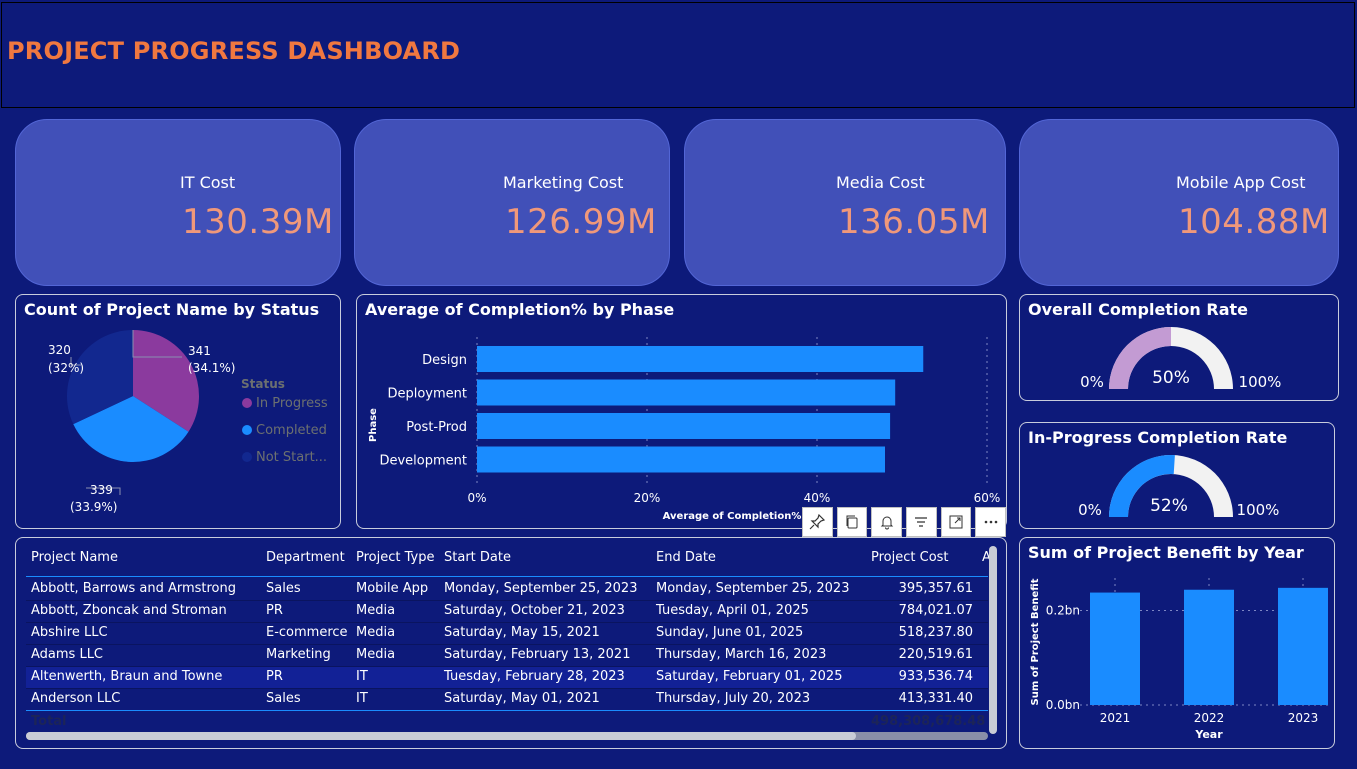  I want to click on vertical-scrollbar, so click(993, 640).